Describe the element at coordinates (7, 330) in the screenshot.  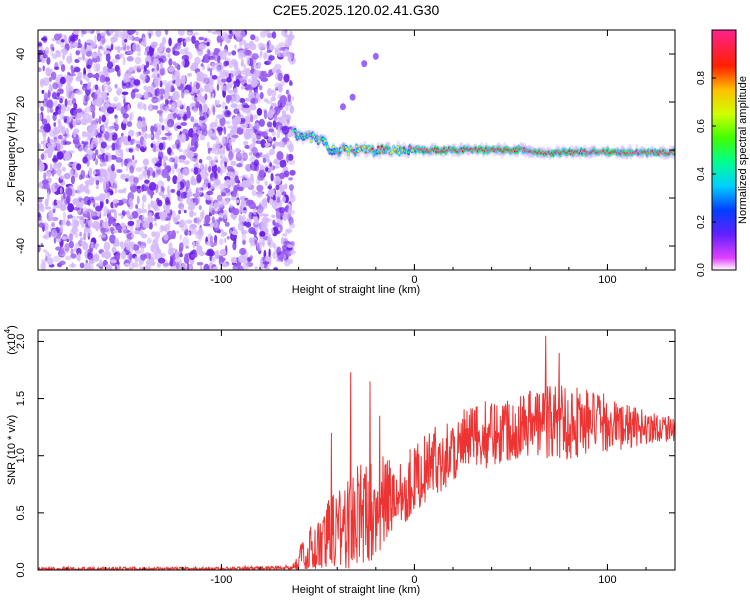
I see `snr-y-multiplier-exponent: 4` at that location.